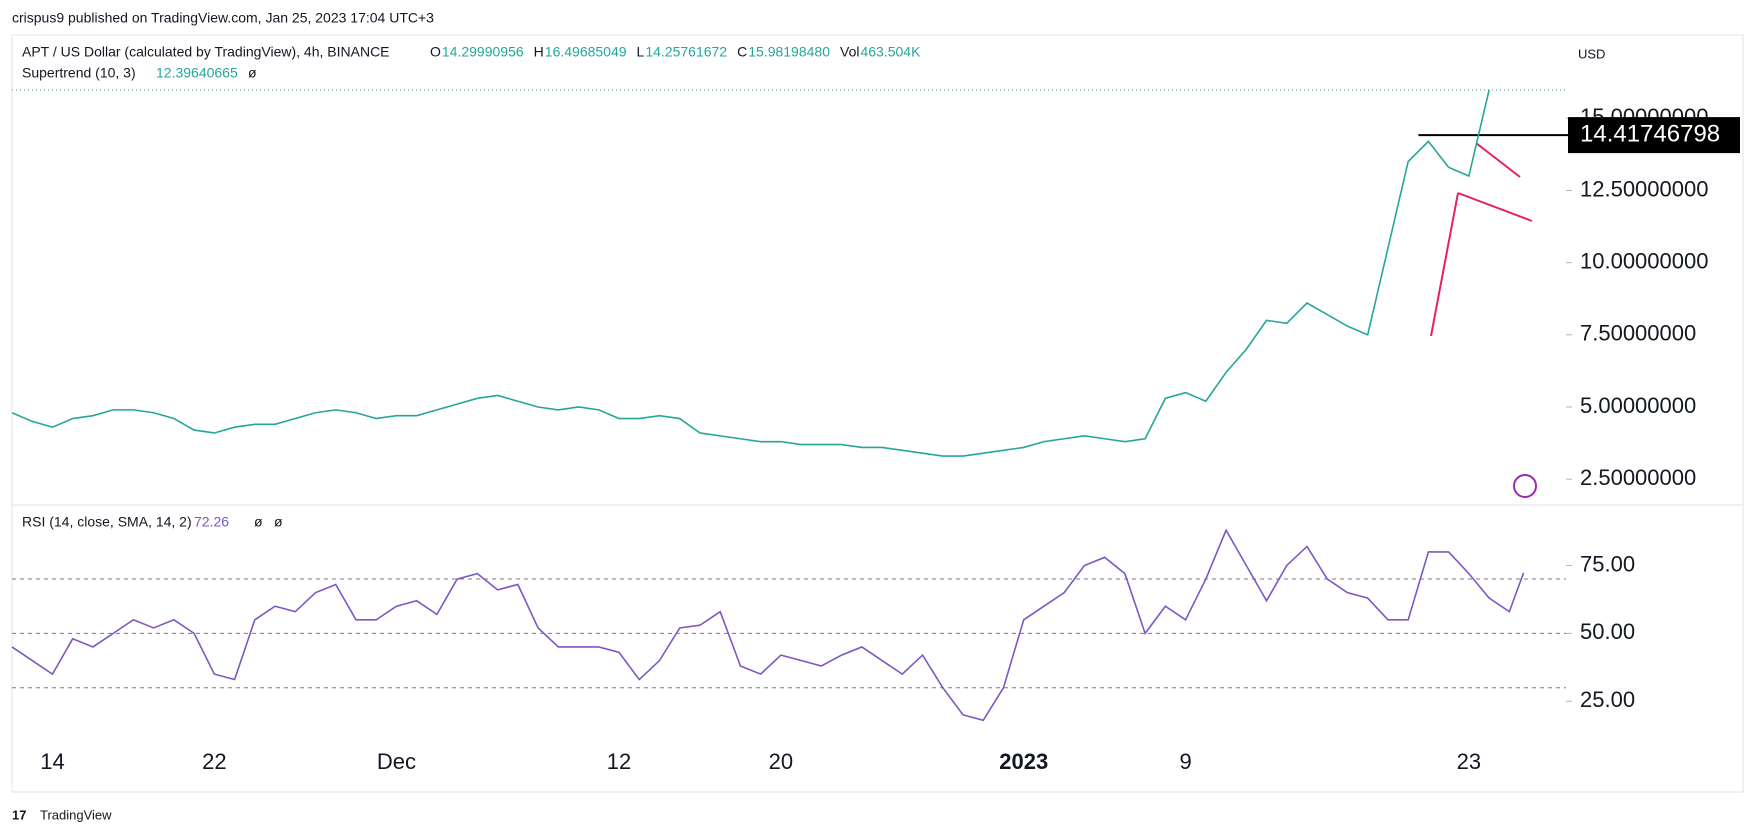  Describe the element at coordinates (52, 761) in the screenshot. I see `x-tick-label: 14` at that location.